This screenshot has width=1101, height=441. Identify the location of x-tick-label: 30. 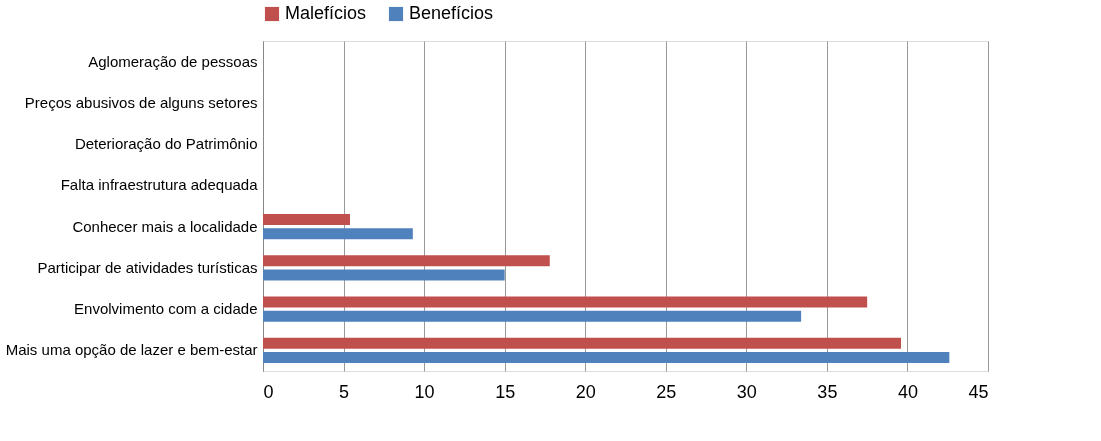
(746, 391).